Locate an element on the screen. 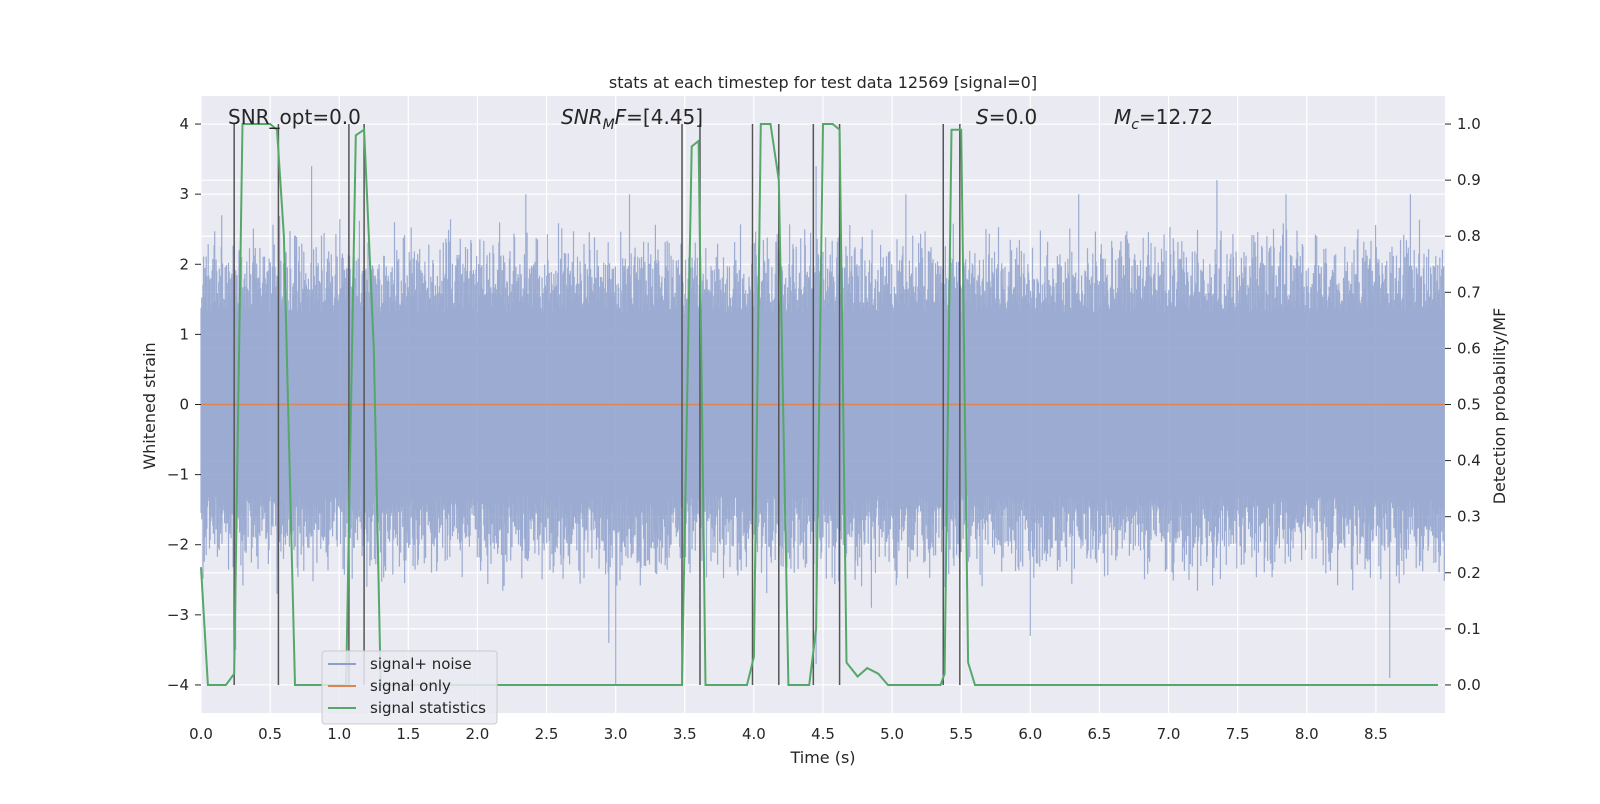 The width and height of the screenshot is (1600, 804). x-tick-label: 6.5 is located at coordinates (1100, 734).